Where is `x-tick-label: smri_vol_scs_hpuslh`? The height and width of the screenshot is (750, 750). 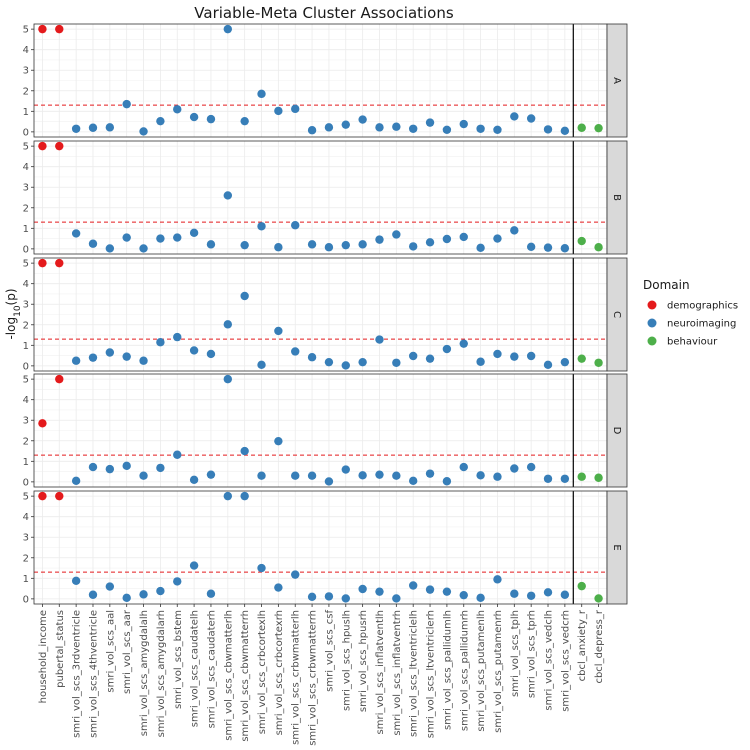 x-tick-label: smri_vol_scs_hpuslh is located at coordinates (346, 660).